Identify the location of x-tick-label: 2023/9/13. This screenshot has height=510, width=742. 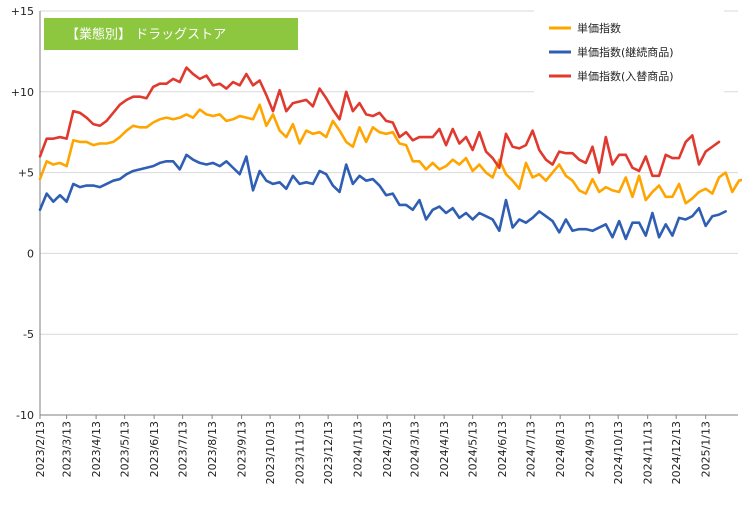
(242, 449).